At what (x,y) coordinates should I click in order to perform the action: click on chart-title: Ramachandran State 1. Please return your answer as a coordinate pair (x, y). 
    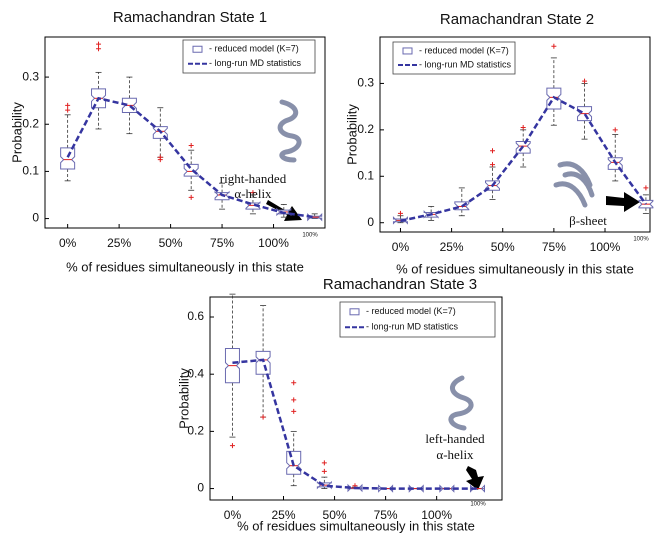
    Looking at the image, I should click on (190, 17).